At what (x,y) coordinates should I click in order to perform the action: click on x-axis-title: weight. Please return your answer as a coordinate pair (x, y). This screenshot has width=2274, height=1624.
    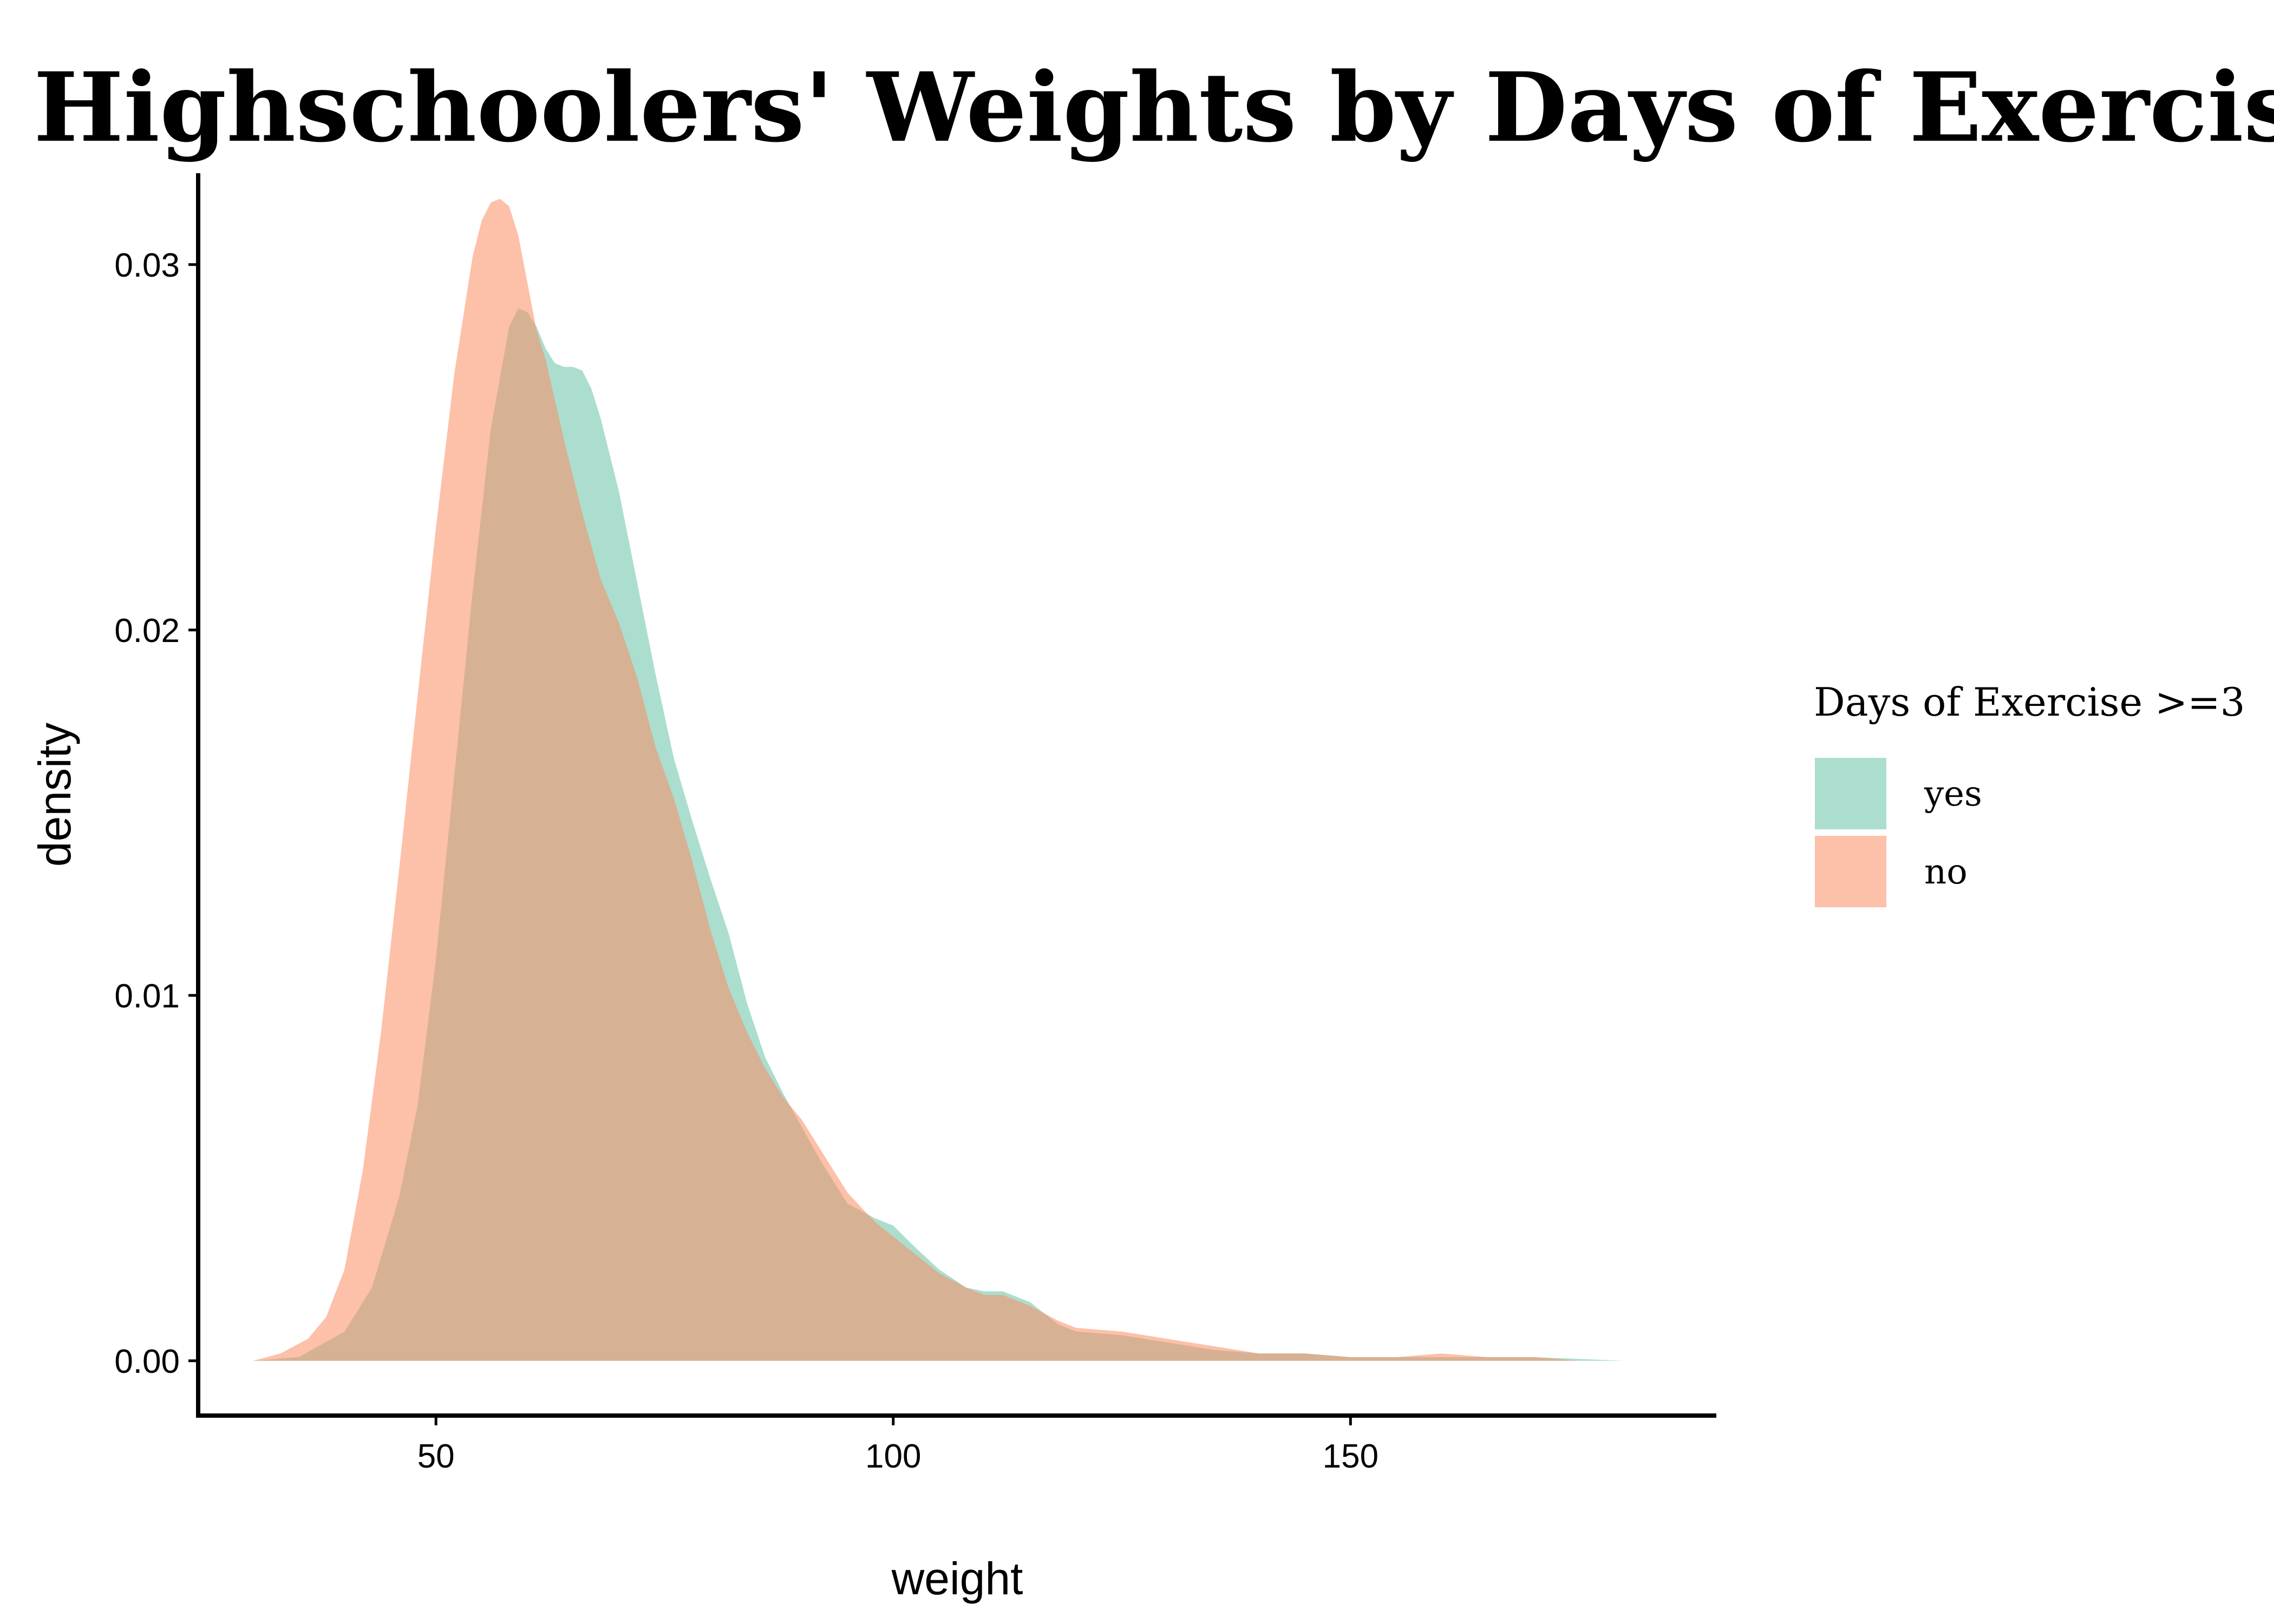
    Looking at the image, I should click on (957, 1579).